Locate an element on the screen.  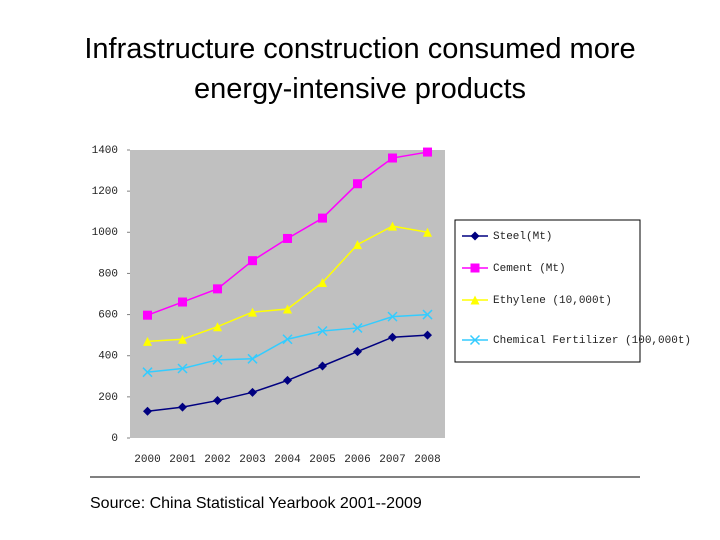
x-tick-label: 2008 is located at coordinates (427, 460).